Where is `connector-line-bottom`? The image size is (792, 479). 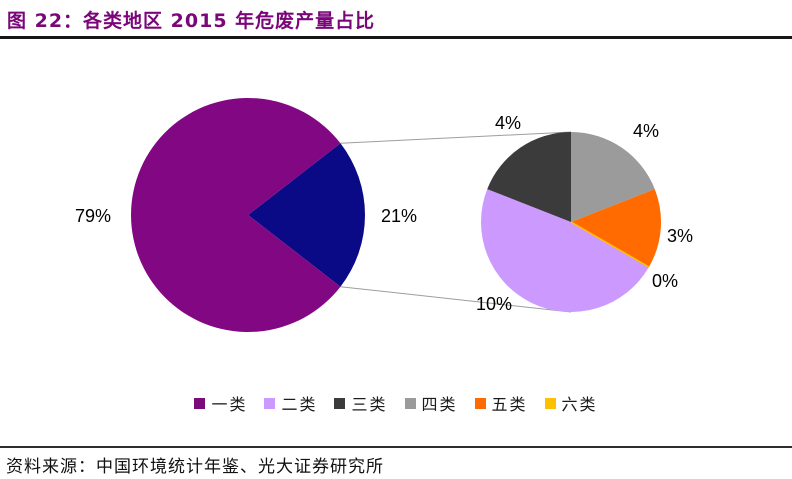
connector-line-bottom is located at coordinates (456, 299).